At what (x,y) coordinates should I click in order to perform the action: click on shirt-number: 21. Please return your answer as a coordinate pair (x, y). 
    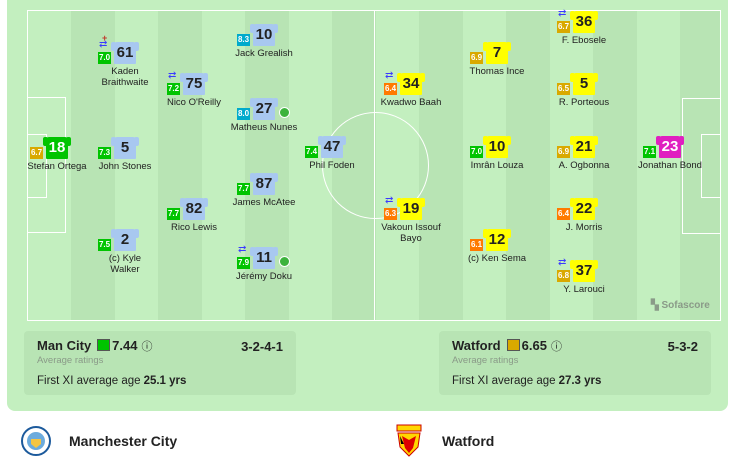
    Looking at the image, I should click on (584, 147).